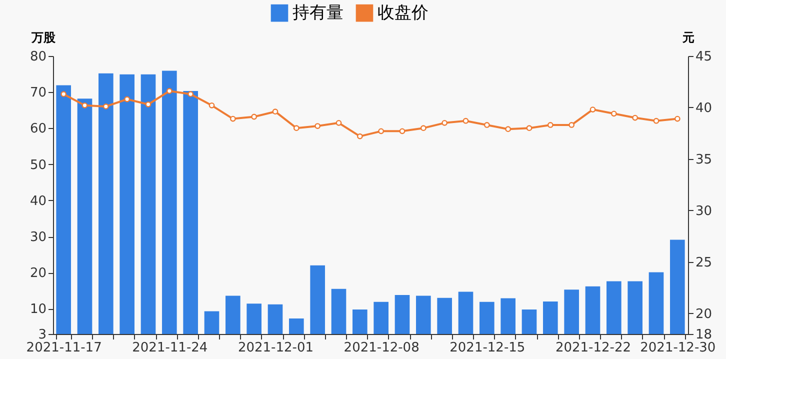 The width and height of the screenshot is (800, 400). Describe the element at coordinates (38, 238) in the screenshot. I see `y-tick-label: 30` at that location.